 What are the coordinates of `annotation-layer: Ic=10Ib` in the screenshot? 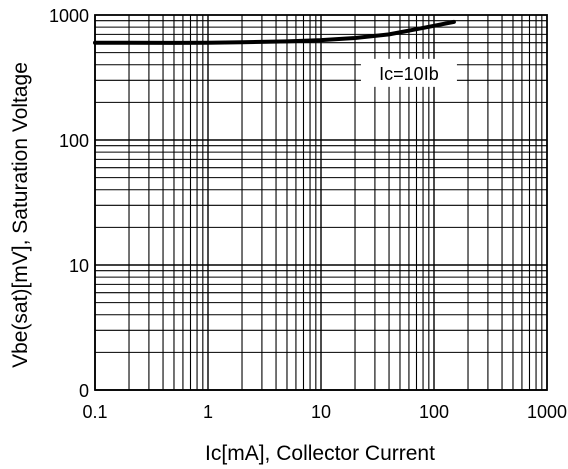 It's located at (408, 72).